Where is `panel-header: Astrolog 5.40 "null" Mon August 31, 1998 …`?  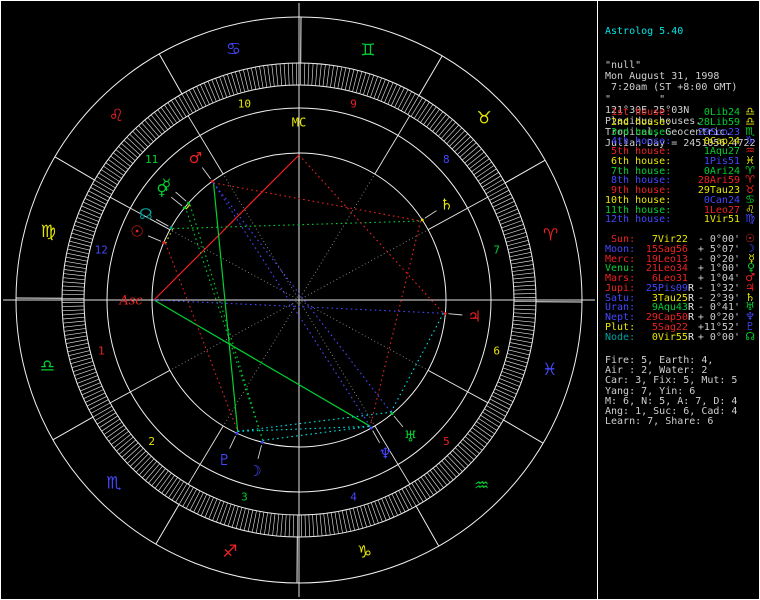 panel-header: Astrolog 5.40 "null" Mon August 31, 1998 … is located at coordinates (681, 88).